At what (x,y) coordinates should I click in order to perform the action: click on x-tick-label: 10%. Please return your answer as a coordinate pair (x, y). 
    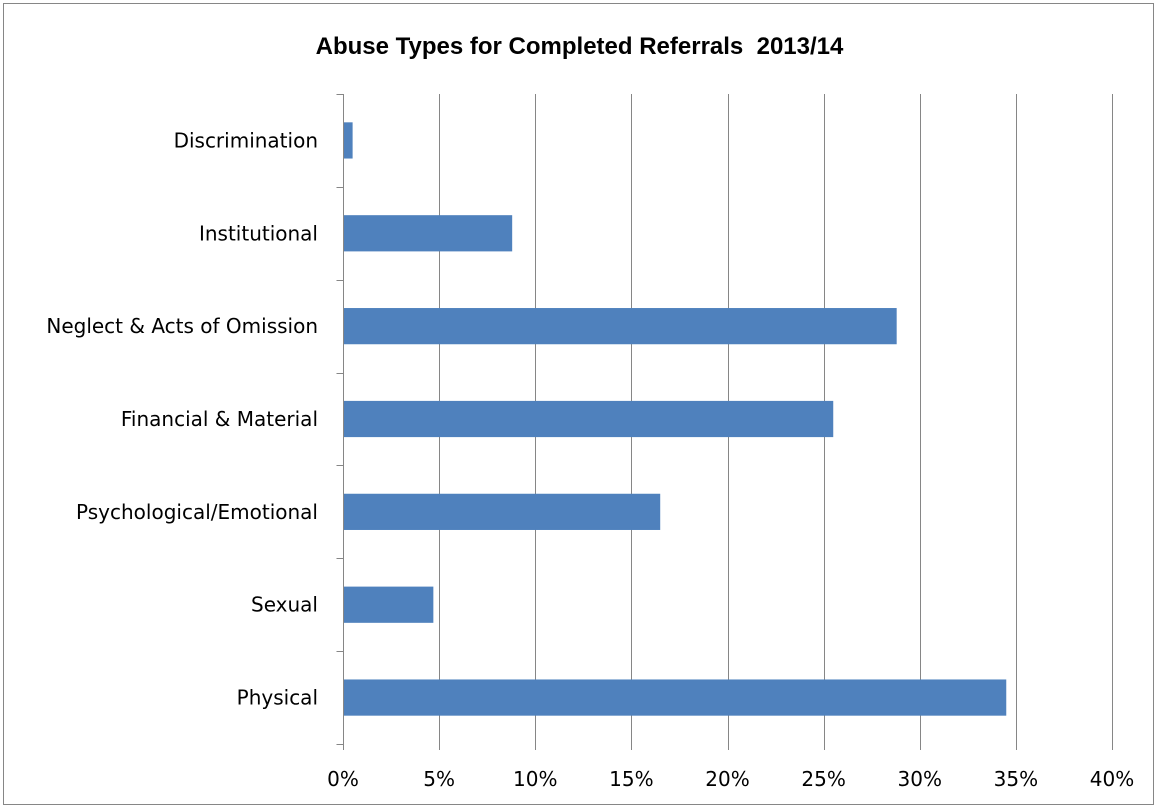
    Looking at the image, I should click on (535, 779).